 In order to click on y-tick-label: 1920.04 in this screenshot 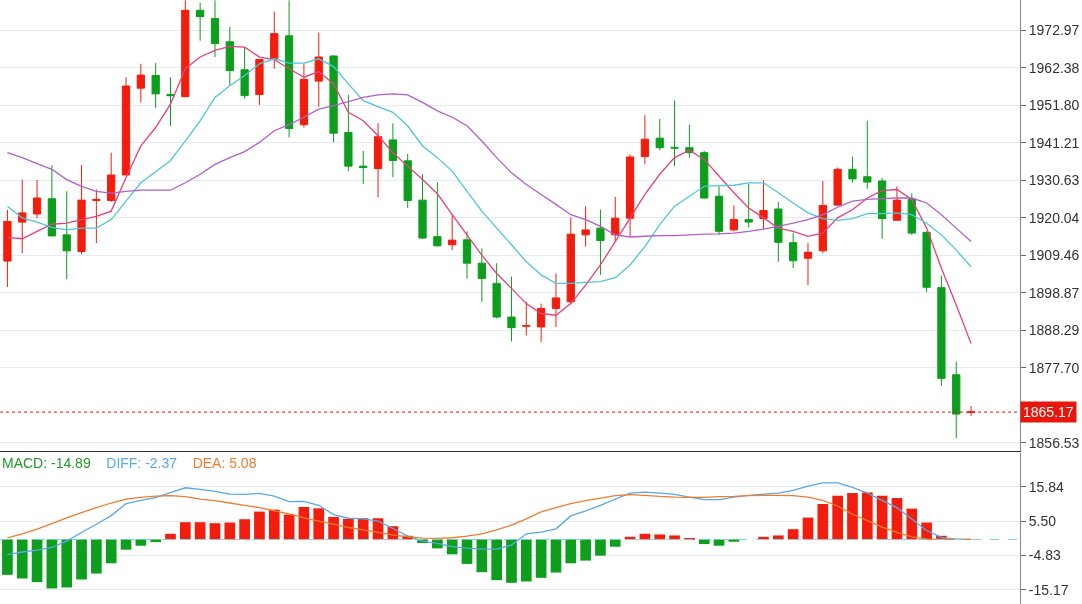, I will do `click(1054, 217)`.